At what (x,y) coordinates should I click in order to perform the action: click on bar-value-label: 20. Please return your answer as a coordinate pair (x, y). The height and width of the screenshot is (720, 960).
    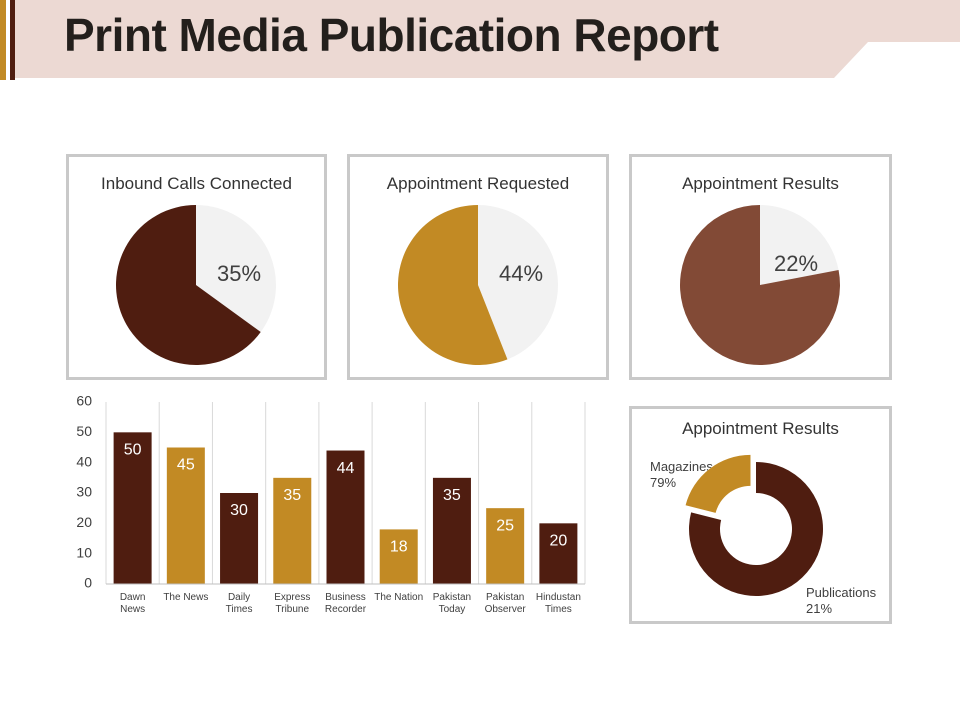
    Looking at the image, I should click on (558, 541).